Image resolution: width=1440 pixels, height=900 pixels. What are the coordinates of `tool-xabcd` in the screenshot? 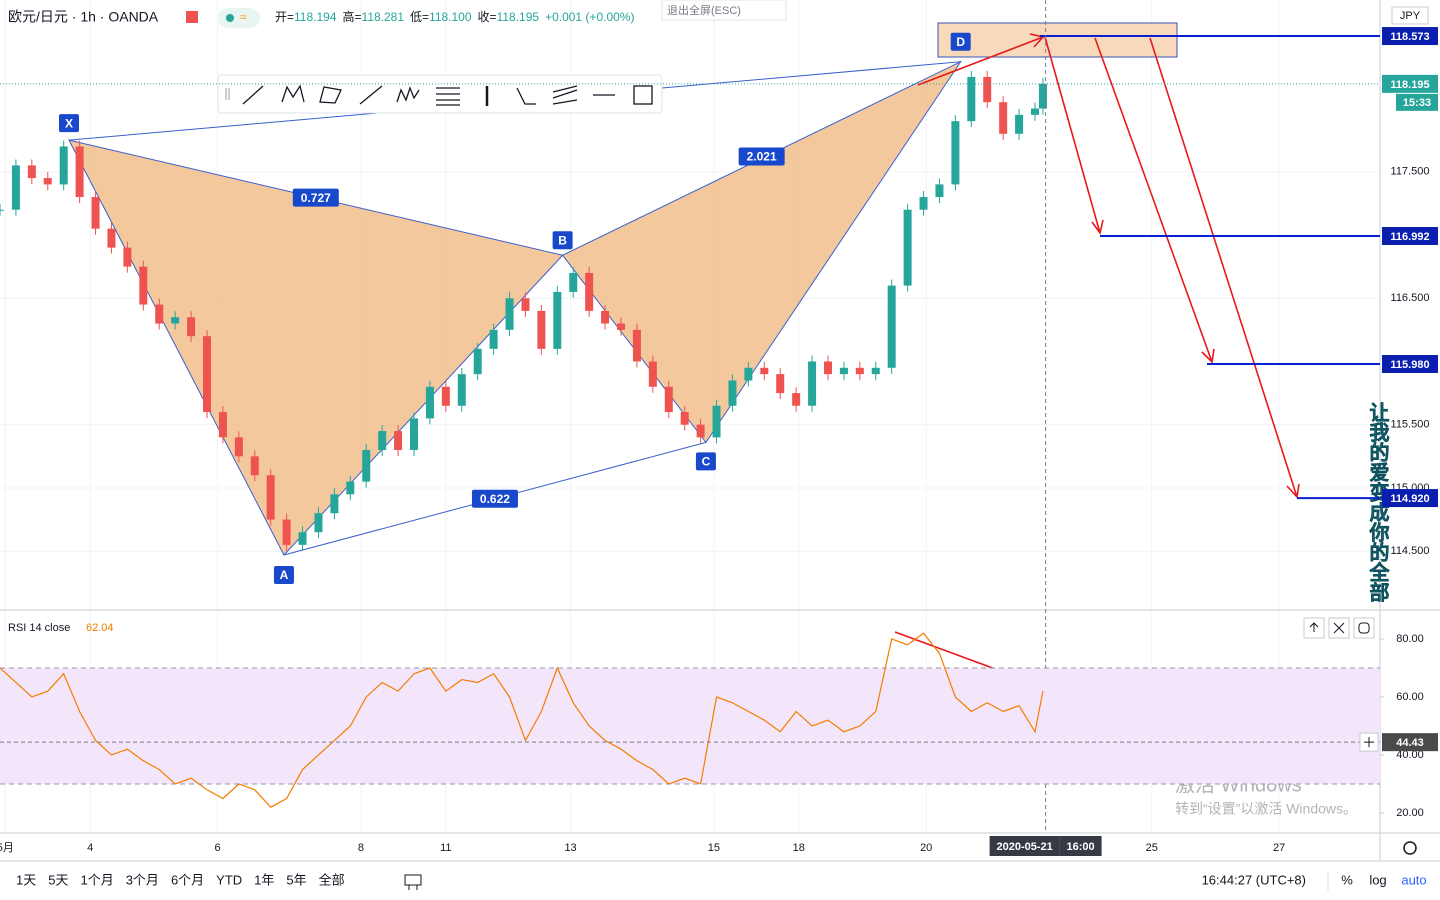 It's located at (293, 93).